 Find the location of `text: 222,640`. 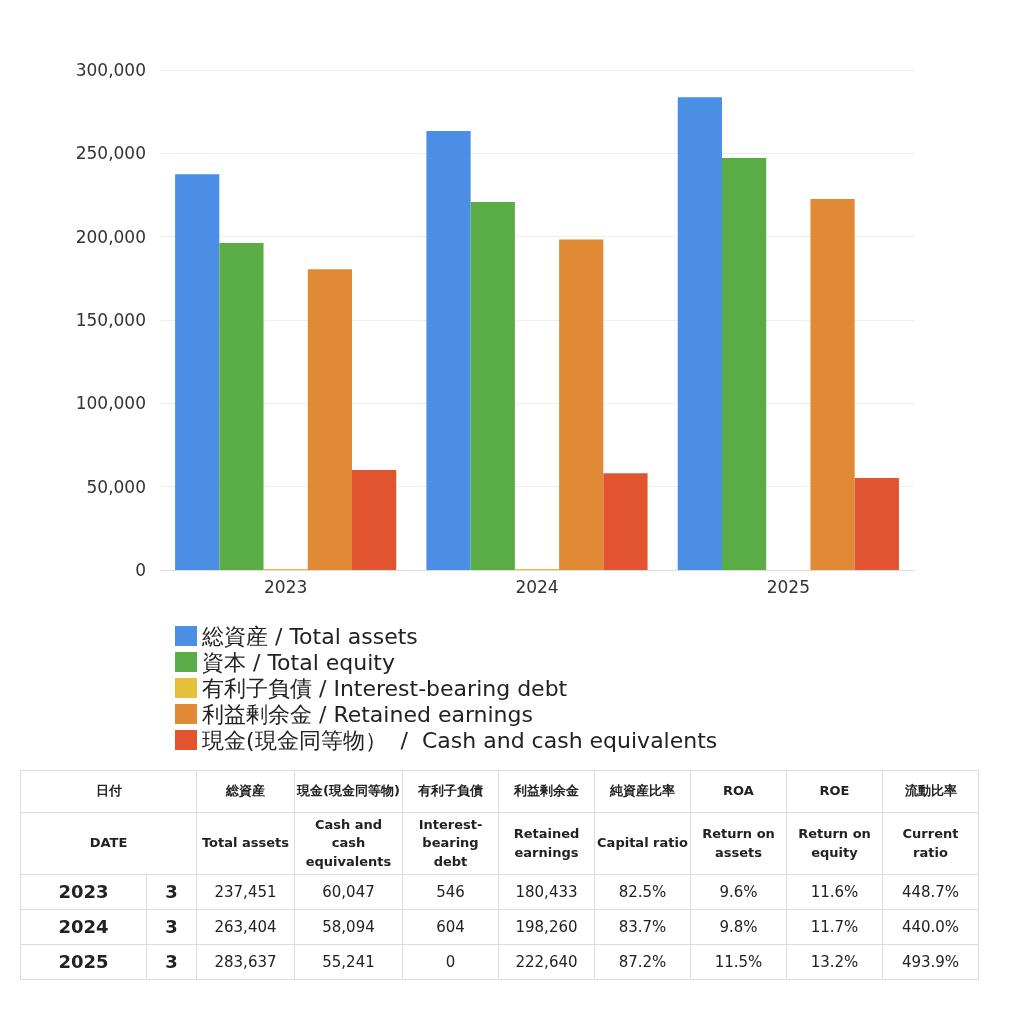

text: 222,640 is located at coordinates (546, 961).